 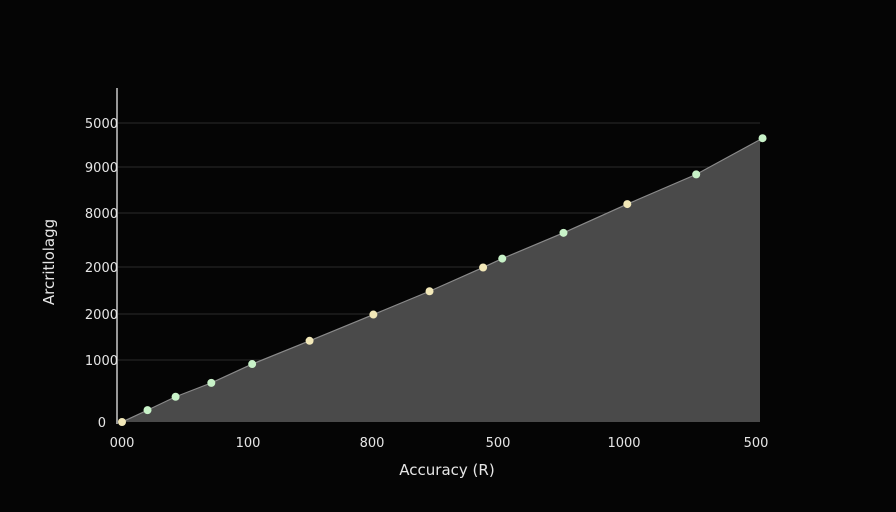 I want to click on x-tick-label: 1000, so click(x=623, y=443).